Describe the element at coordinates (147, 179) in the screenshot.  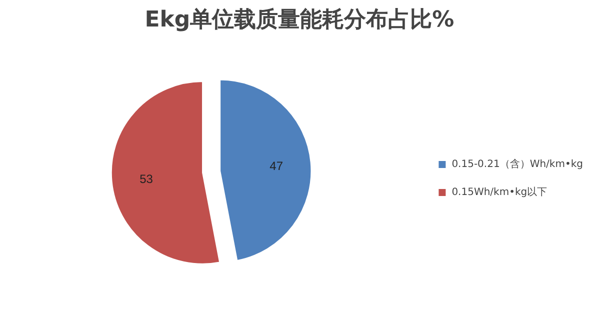
I see `data-label: 53` at that location.